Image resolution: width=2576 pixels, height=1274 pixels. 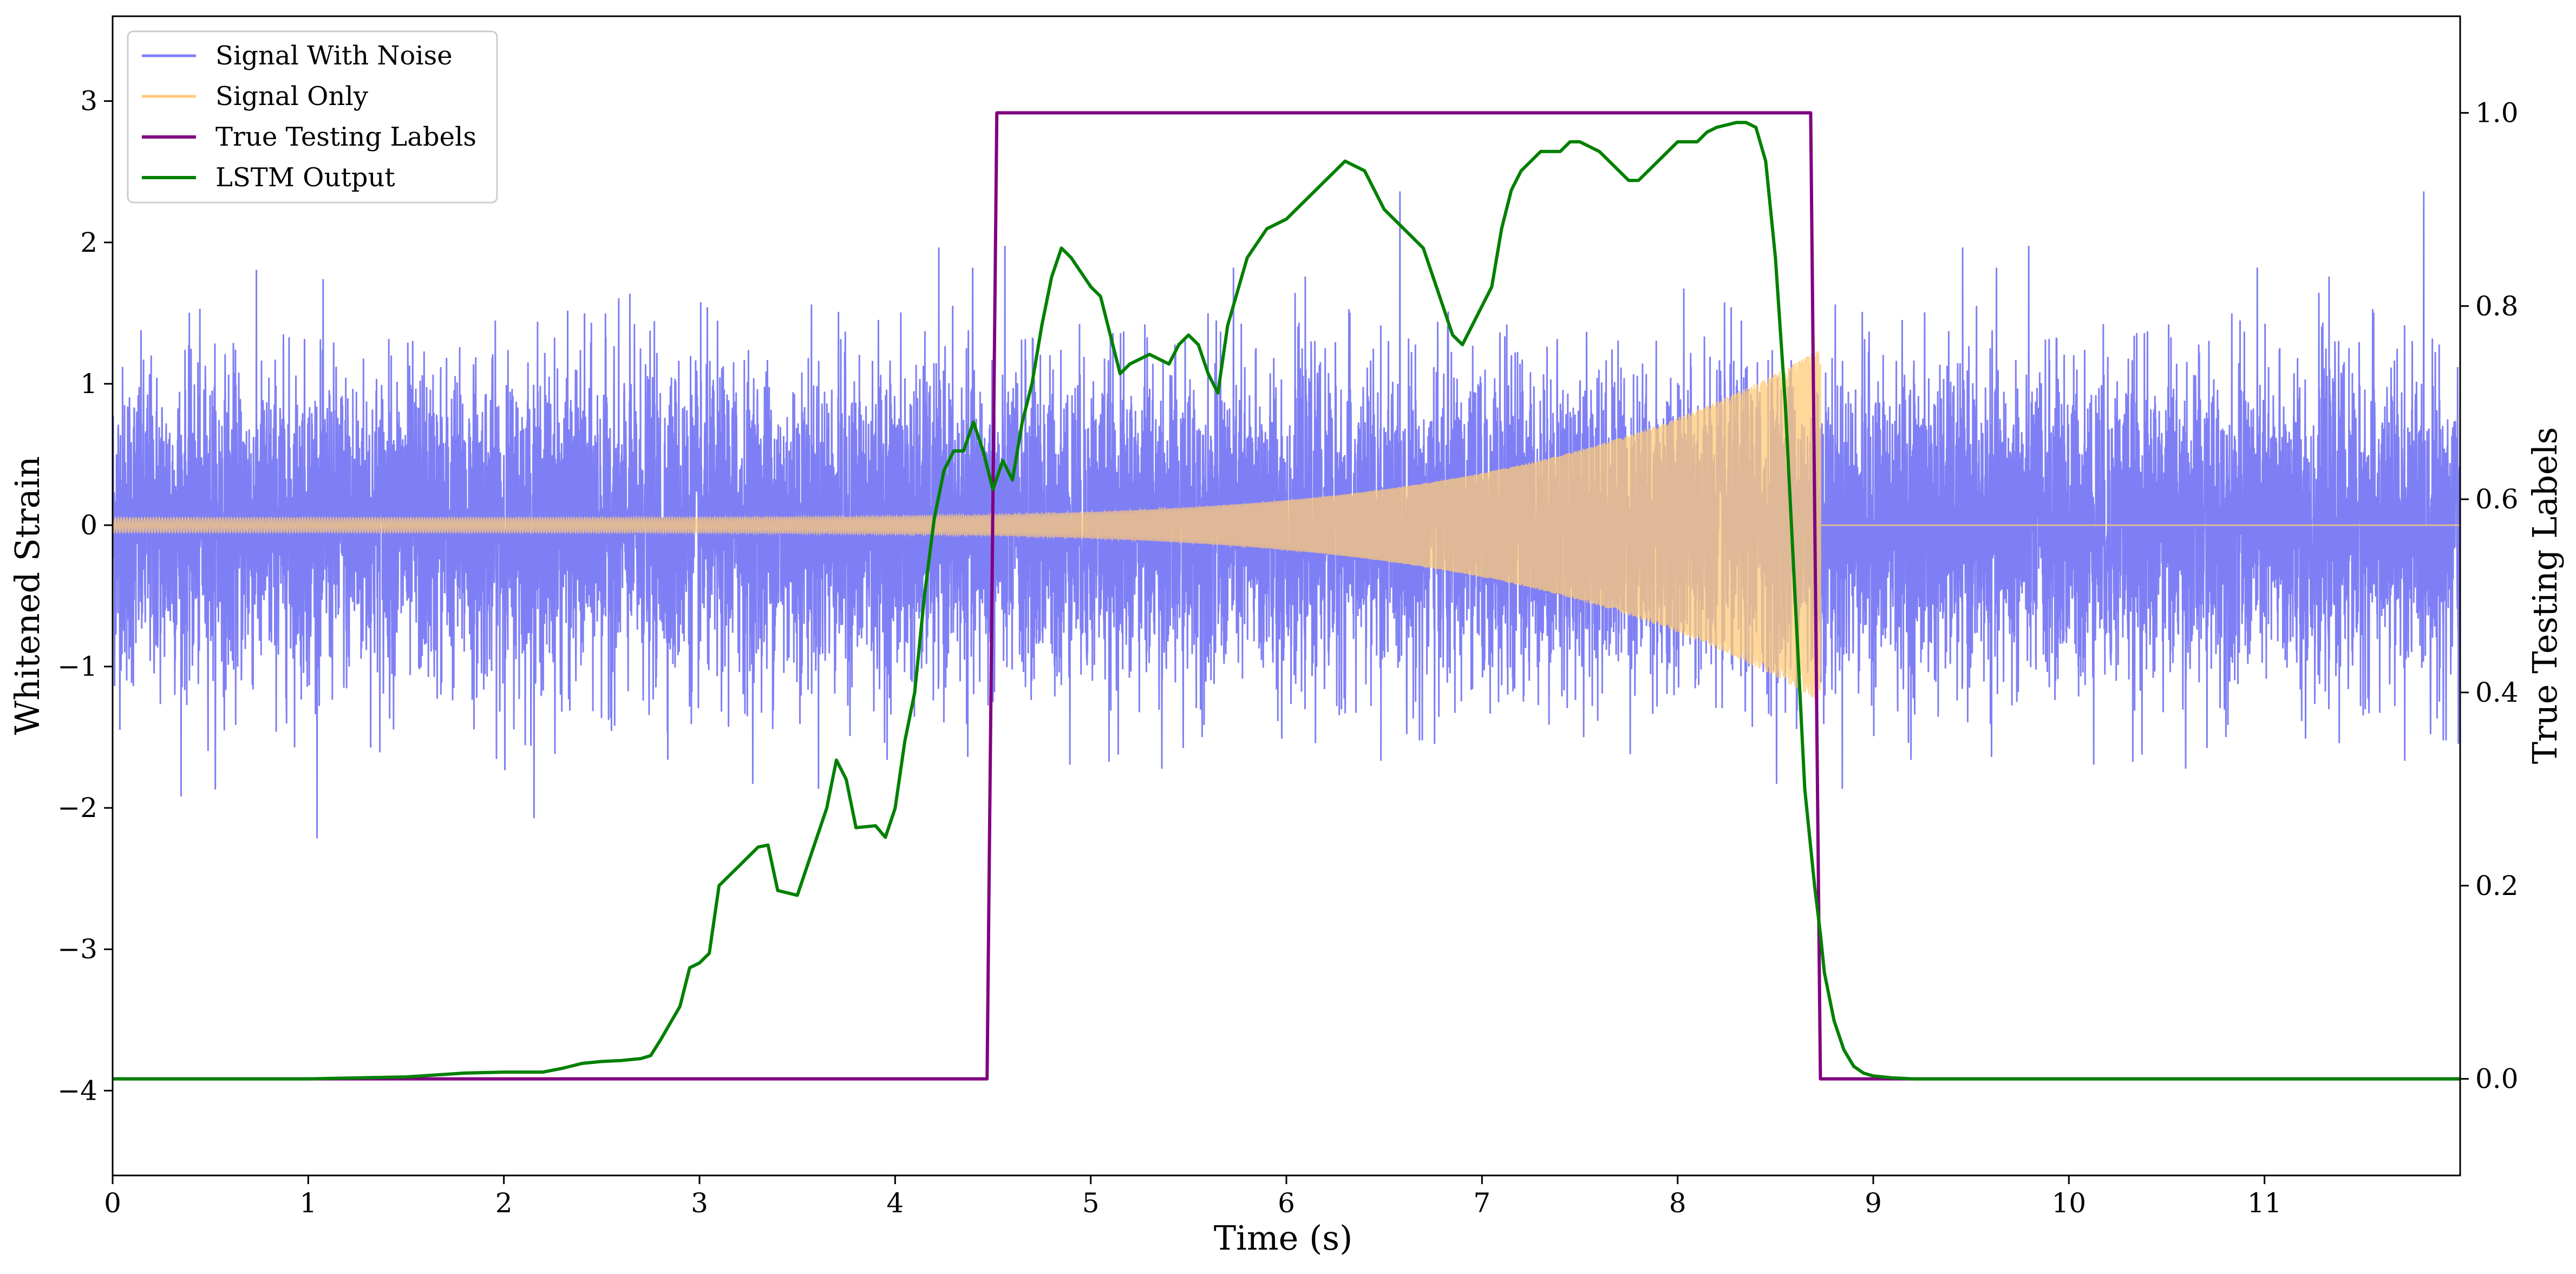 What do you see at coordinates (2497, 112) in the screenshot?
I see `y2-tick-label: 1.0` at bounding box center [2497, 112].